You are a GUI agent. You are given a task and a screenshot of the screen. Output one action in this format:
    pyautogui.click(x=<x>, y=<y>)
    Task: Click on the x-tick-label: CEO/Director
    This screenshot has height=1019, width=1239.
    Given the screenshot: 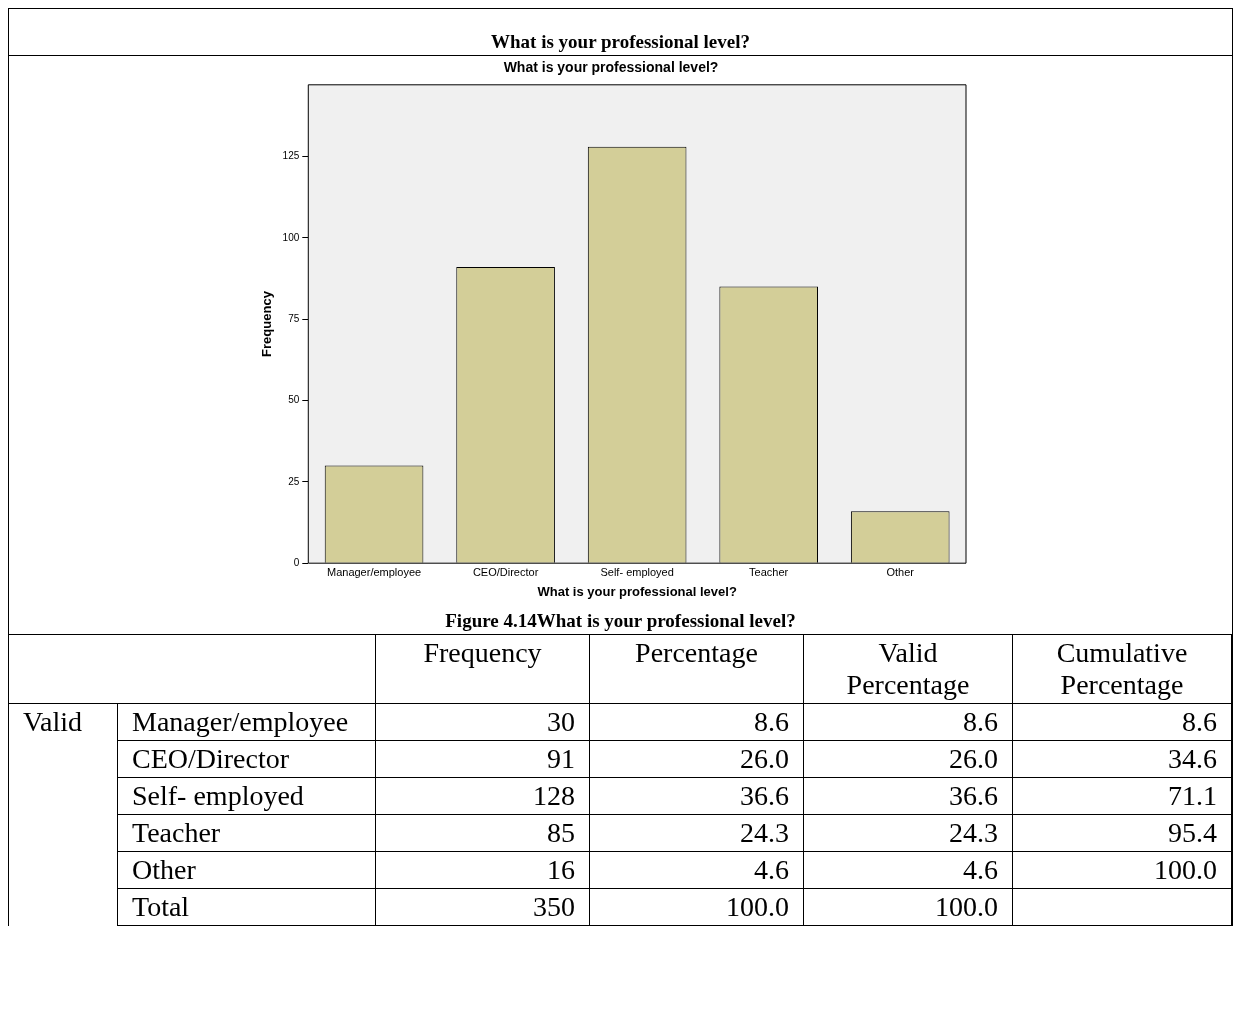 What is the action you would take?
    pyautogui.click(x=505, y=571)
    